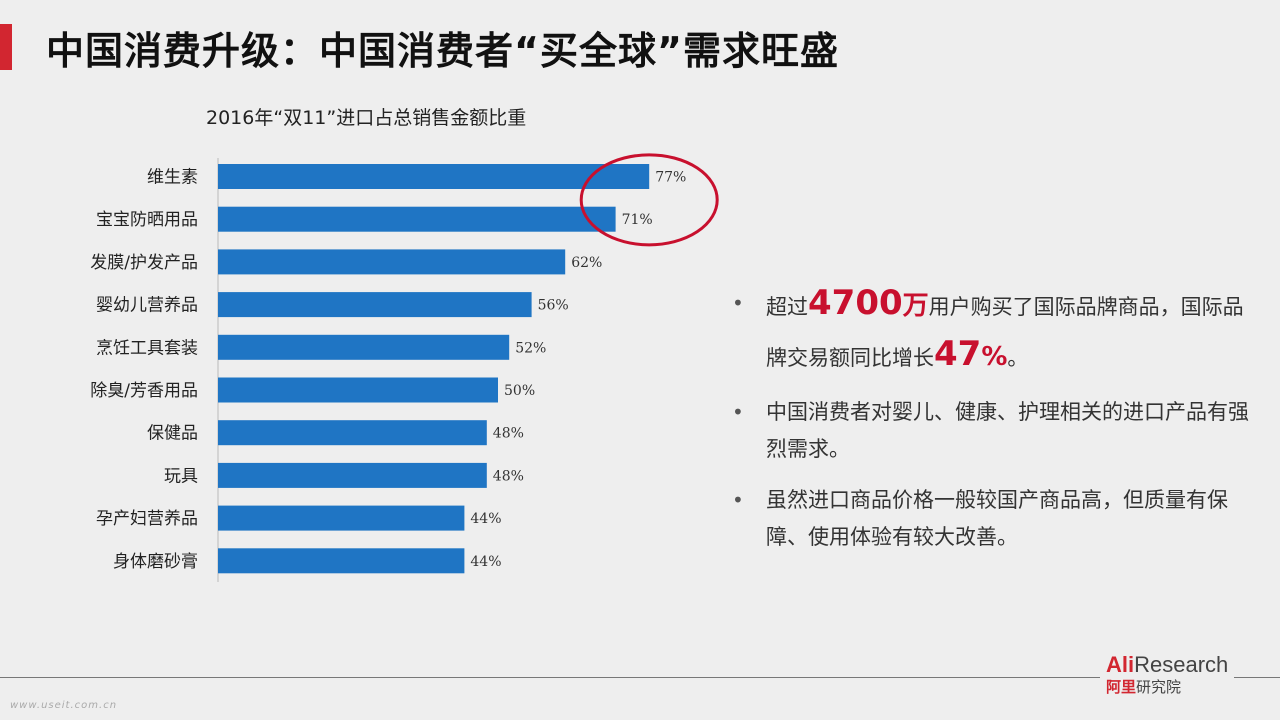  What do you see at coordinates (915, 306) in the screenshot?
I see `highlight-unit-wan: 万` at bounding box center [915, 306].